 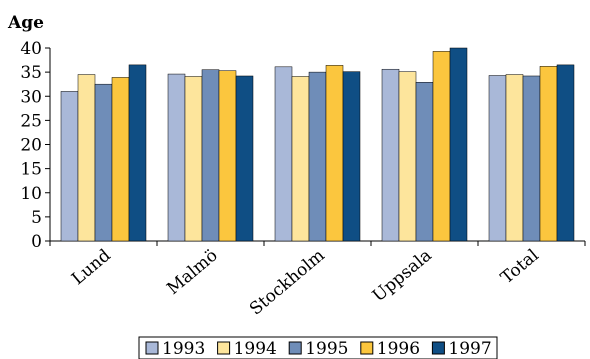 What do you see at coordinates (31, 121) in the screenshot?
I see `y-tick-label: 25` at bounding box center [31, 121].